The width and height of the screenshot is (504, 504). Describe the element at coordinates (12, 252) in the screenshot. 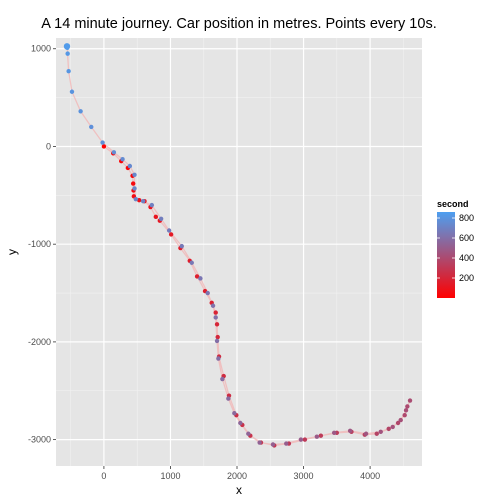

I see `y-axis-label: y` at that location.